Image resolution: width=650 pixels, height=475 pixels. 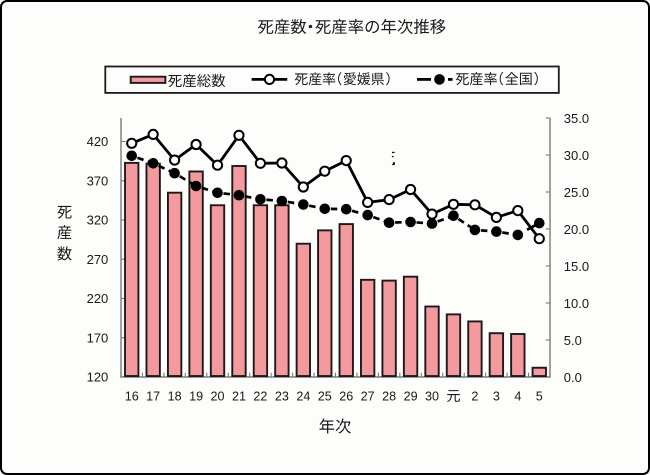 I want to click on svg-text: 0.0, so click(x=573, y=377).